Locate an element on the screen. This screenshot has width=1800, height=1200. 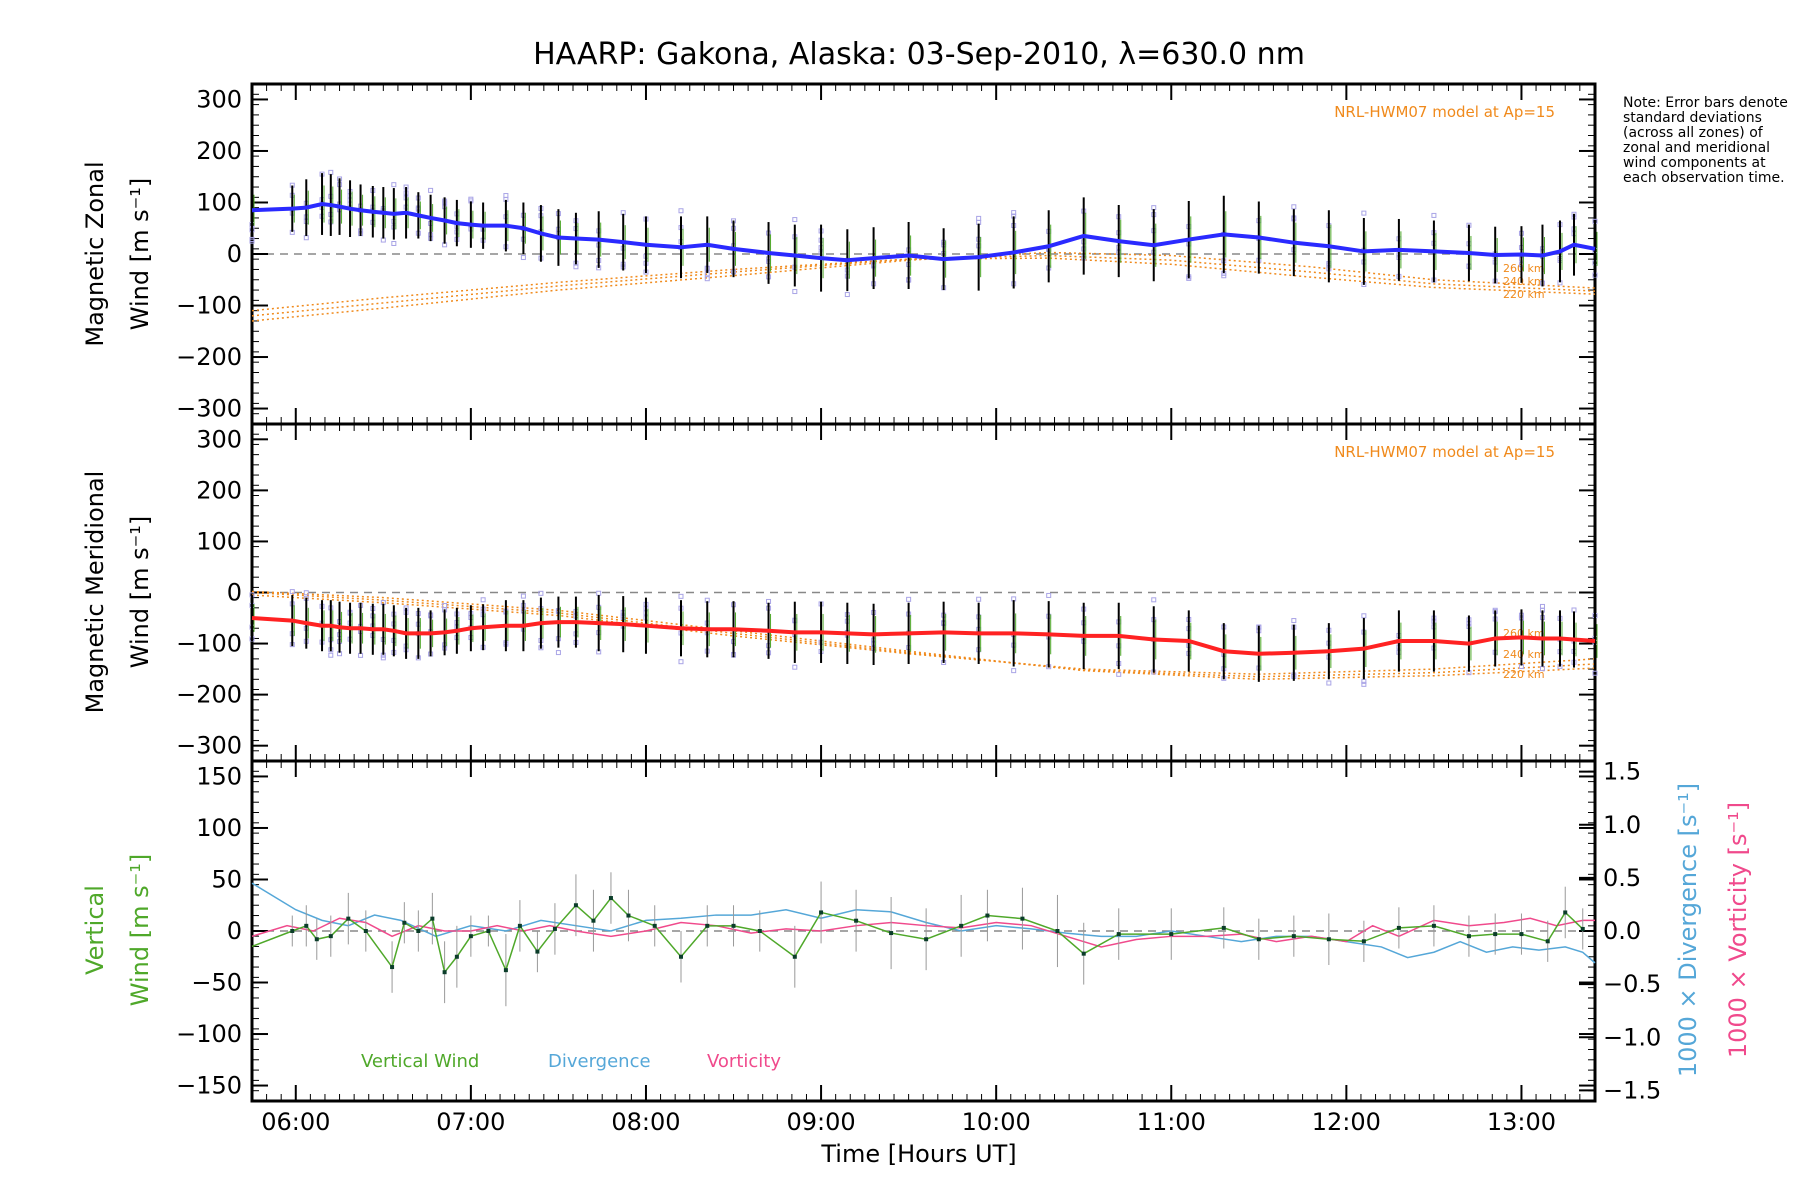
zonal-ylabel-2: Wind [m s⁻¹] is located at coordinates (140, 254).